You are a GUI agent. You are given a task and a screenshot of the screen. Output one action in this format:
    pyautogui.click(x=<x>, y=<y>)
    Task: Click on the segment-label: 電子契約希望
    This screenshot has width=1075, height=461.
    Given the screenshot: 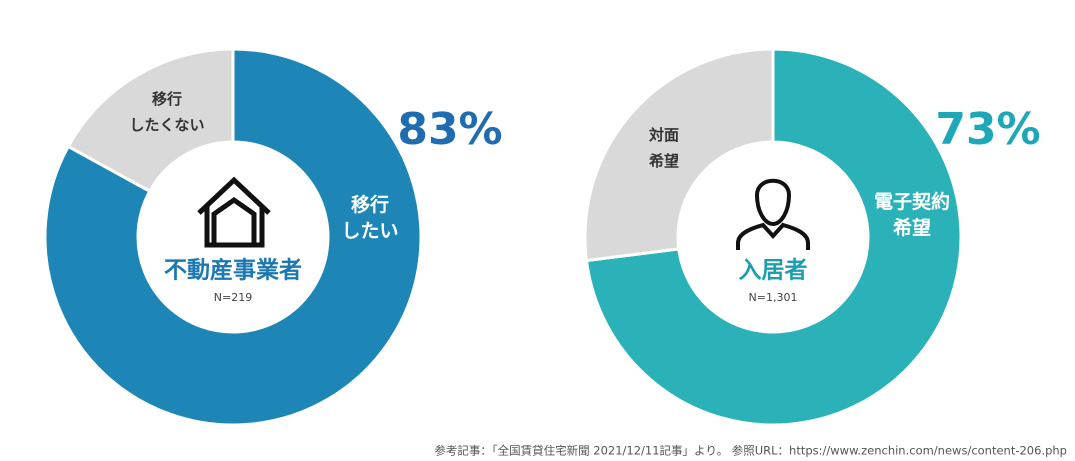 What is the action you would take?
    pyautogui.click(x=912, y=214)
    